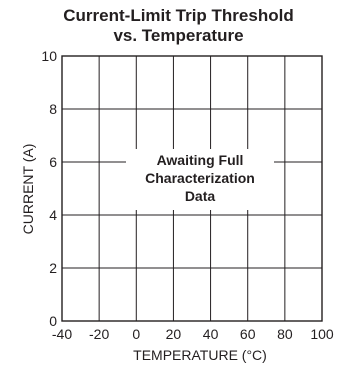  Describe the element at coordinates (178, 35) in the screenshot. I see `chart-title-line-2: vs. Temperature` at that location.